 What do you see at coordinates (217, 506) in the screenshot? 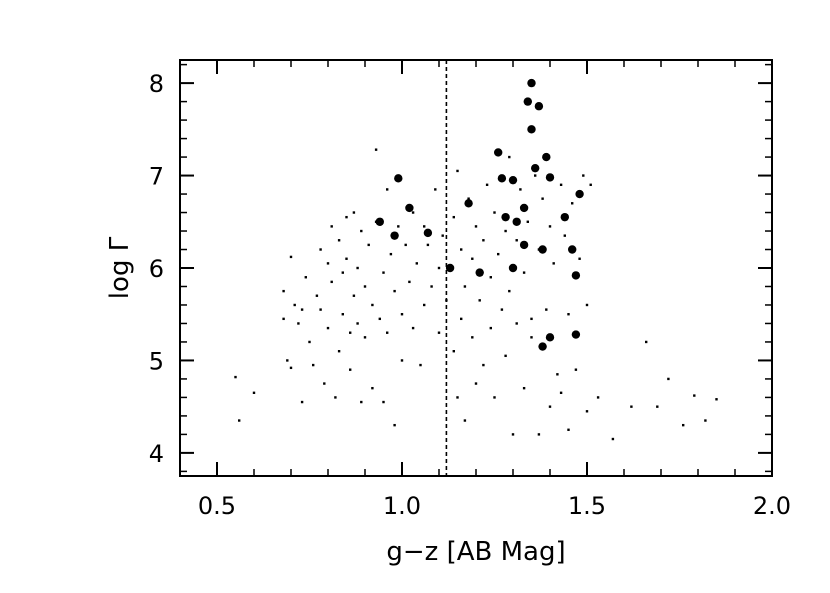
I see `x-tick-label: 0.5` at bounding box center [217, 506].